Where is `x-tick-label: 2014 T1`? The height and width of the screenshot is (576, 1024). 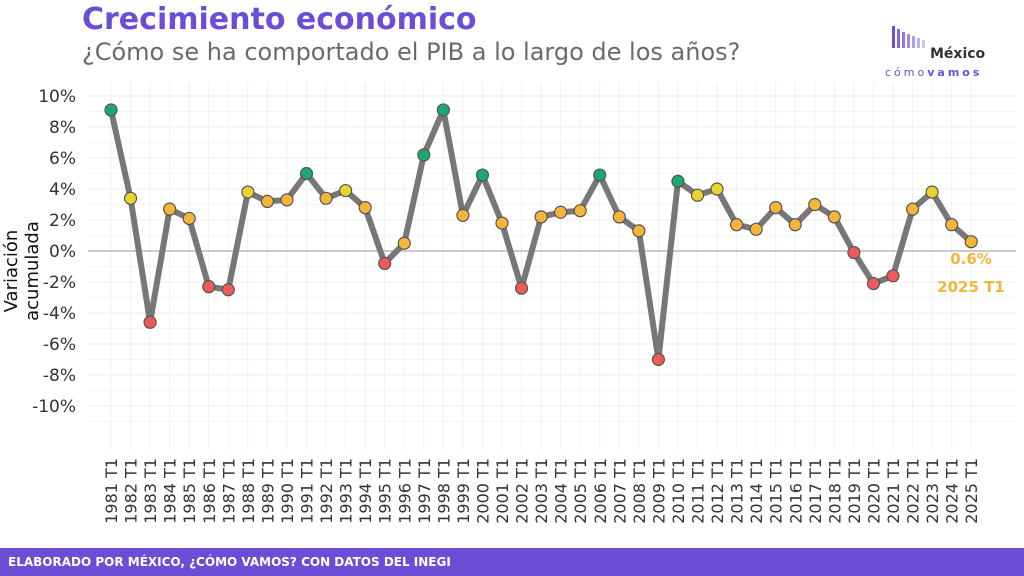
x-tick-label: 2014 T1 is located at coordinates (756, 491).